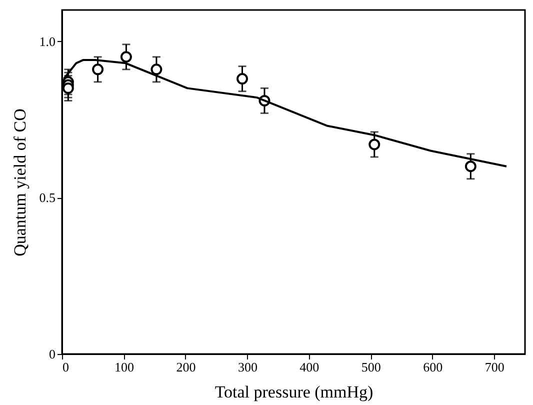 The image size is (533, 405). What do you see at coordinates (186, 367) in the screenshot?
I see `x-tick-label: 200` at bounding box center [186, 367].